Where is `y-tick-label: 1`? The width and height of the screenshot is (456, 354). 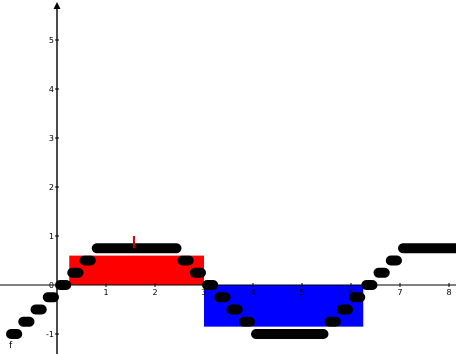
y-tick-label: 1 is located at coordinates (51, 236).